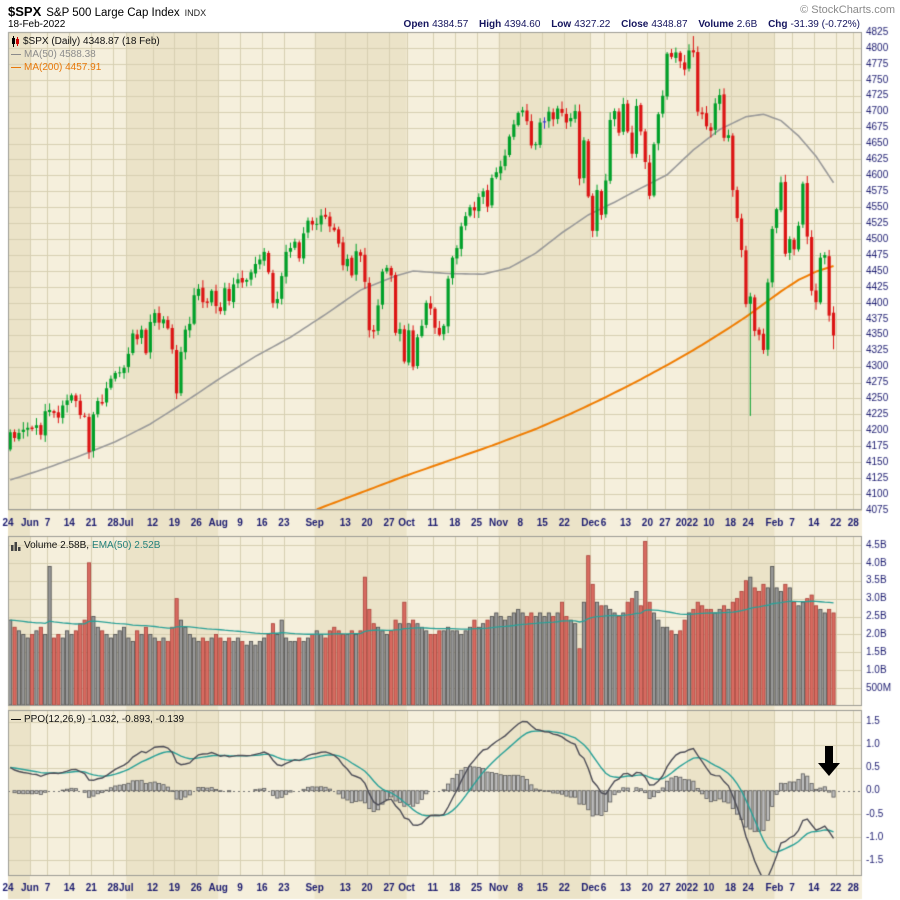 The width and height of the screenshot is (900, 900). I want to click on ma50-line-icon: —, so click(16, 54).